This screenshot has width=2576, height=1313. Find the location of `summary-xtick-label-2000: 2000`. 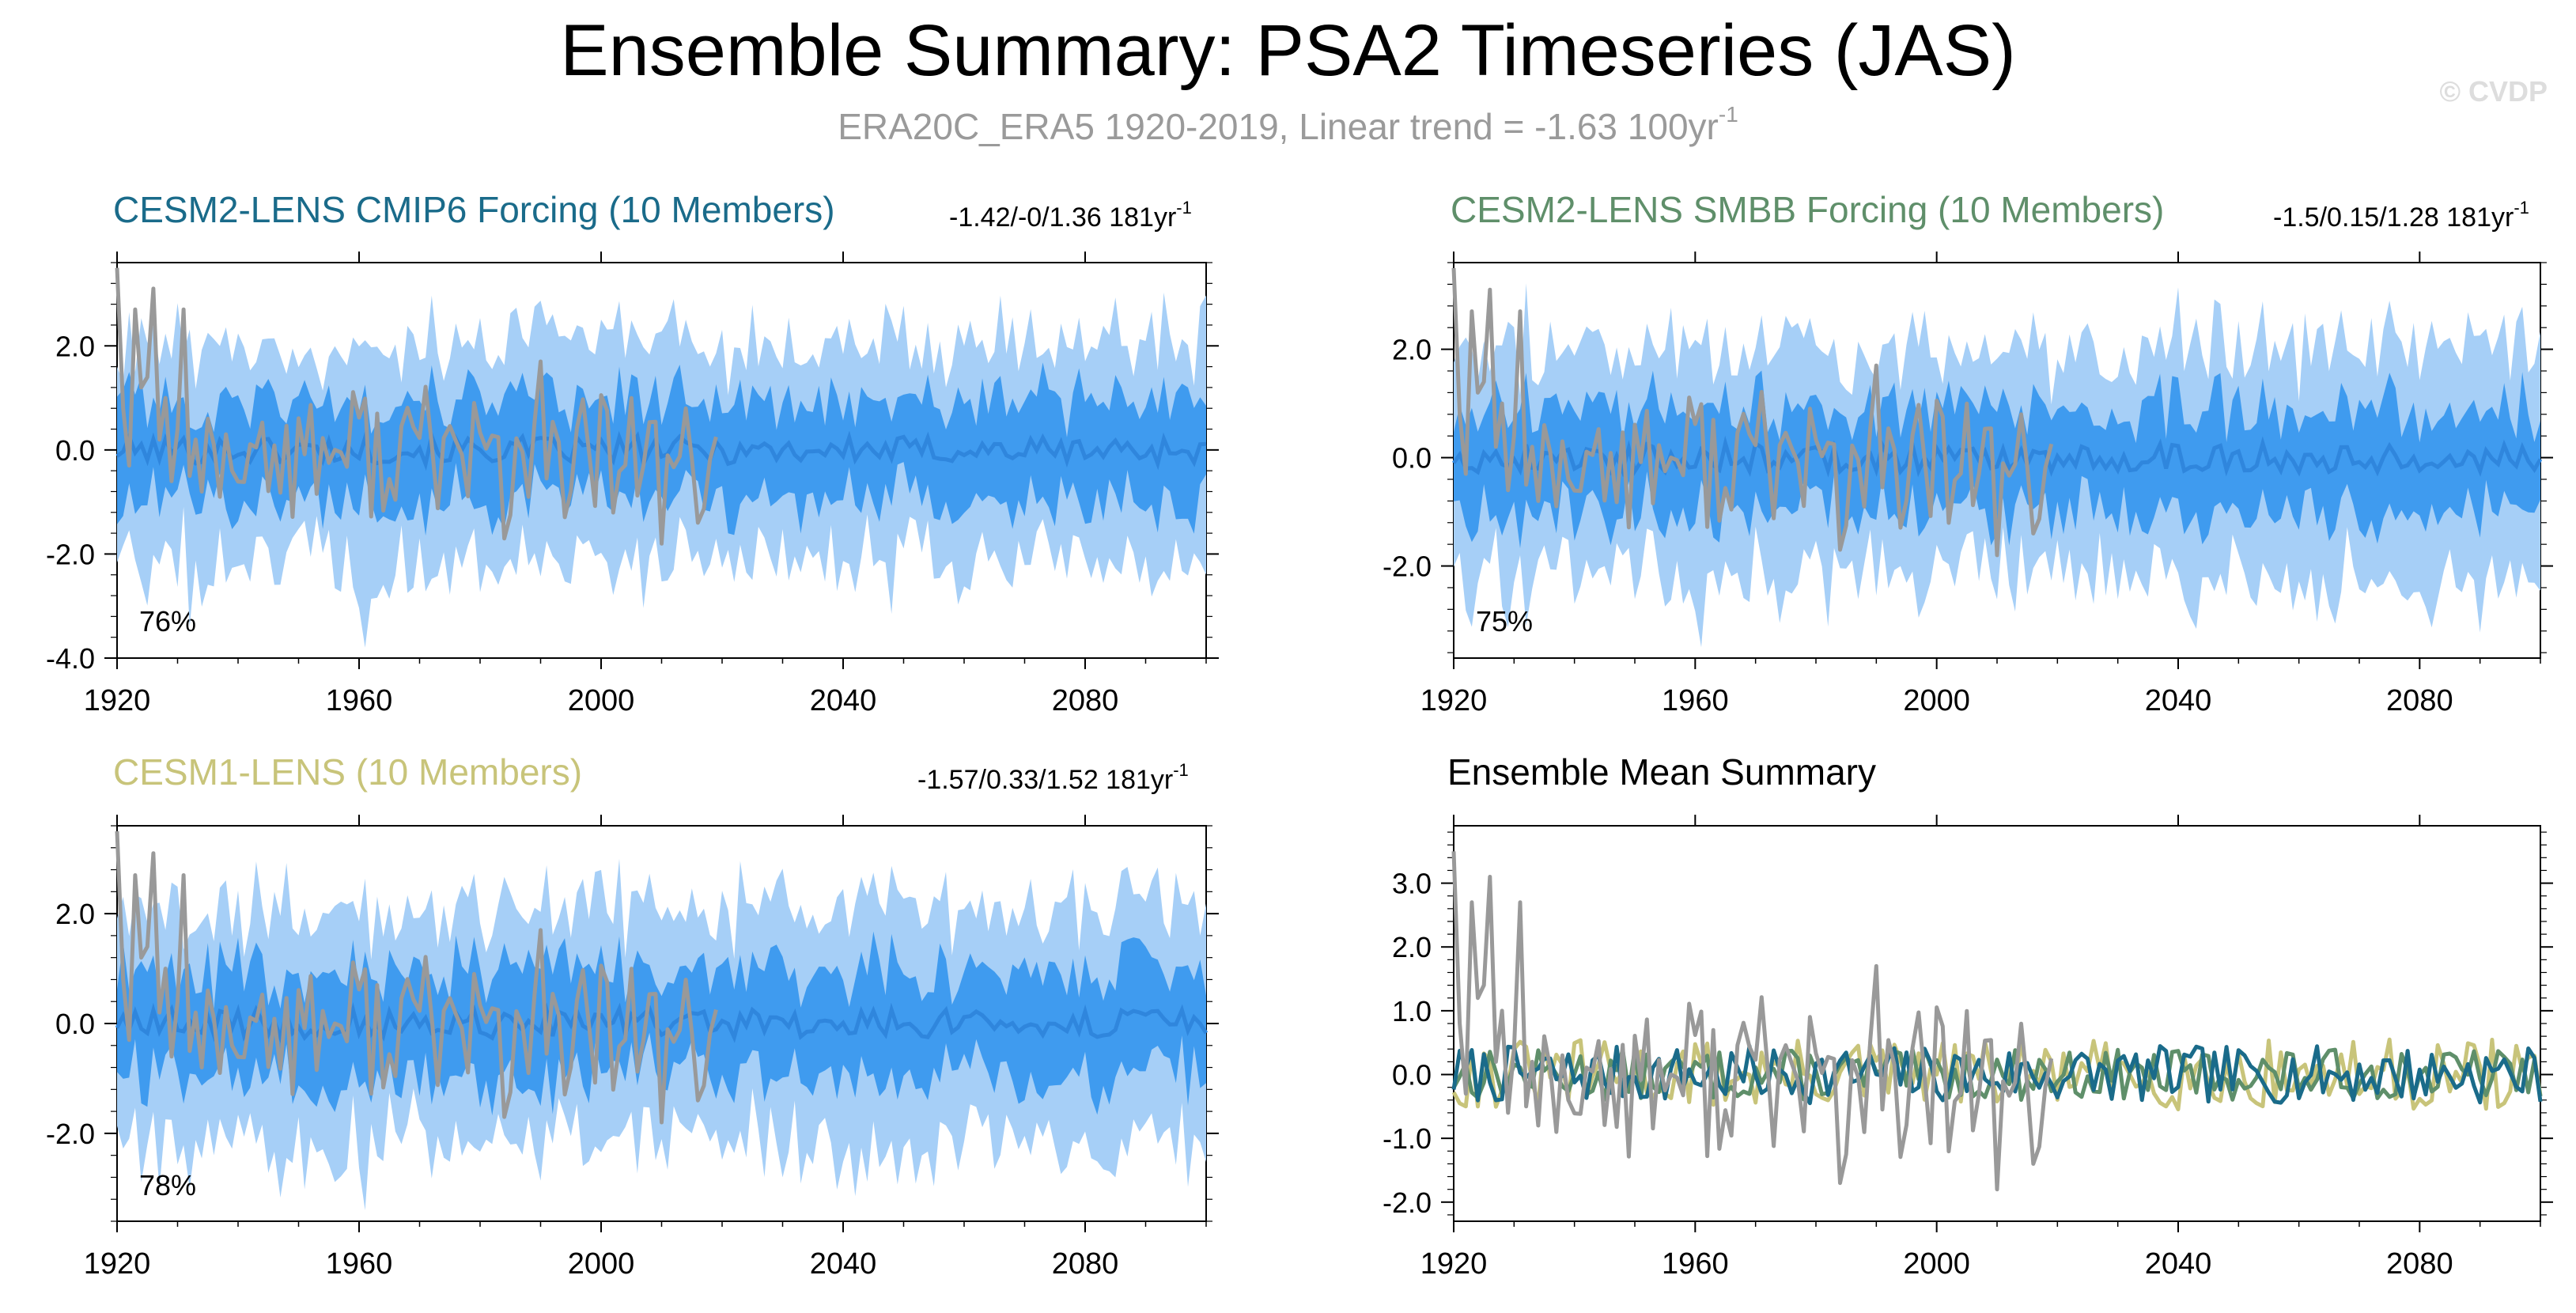

summary-xtick-label-2000: 2000 is located at coordinates (1937, 1264).